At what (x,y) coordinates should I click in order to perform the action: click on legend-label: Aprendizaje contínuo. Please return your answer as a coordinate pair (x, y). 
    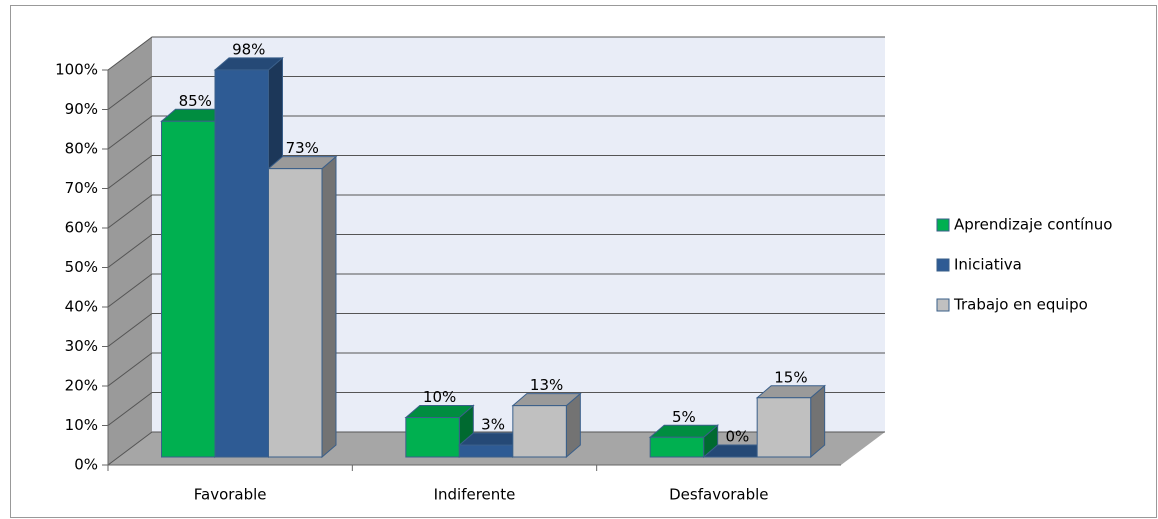
    Looking at the image, I should click on (1033, 225).